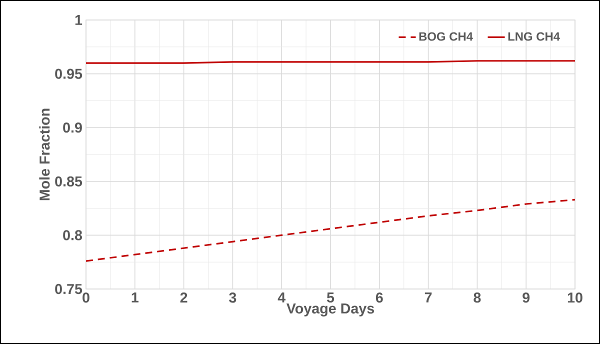  I want to click on x-tick-label: 8, so click(477, 297).